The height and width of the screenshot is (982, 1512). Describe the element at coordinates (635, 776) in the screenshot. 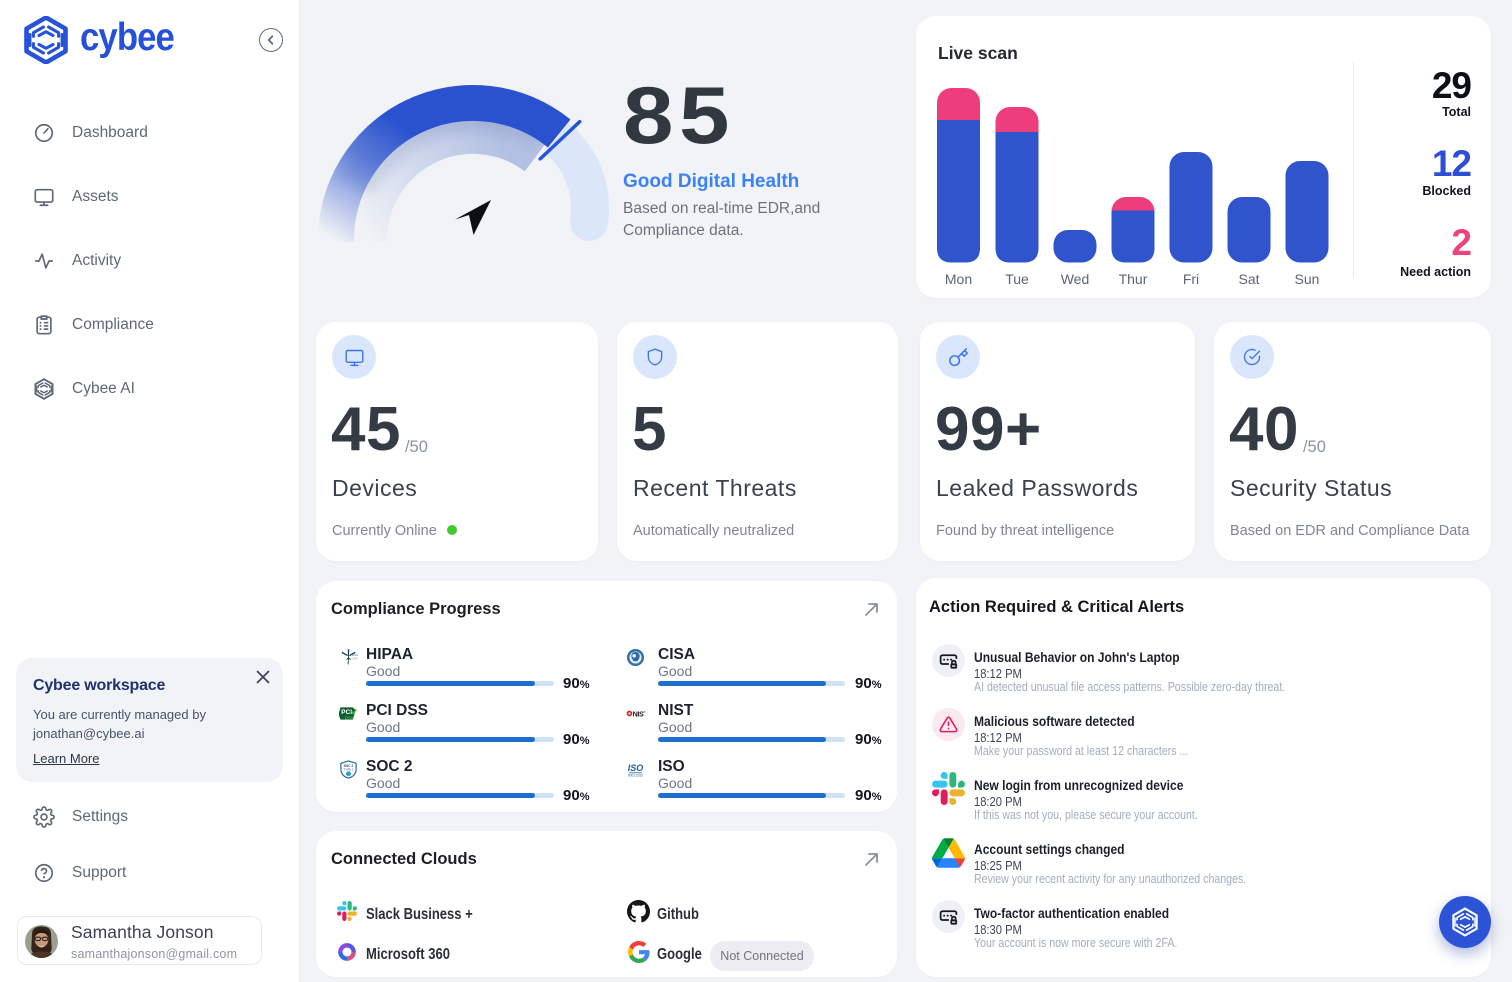

I see `svg-text: 9001:2015` at that location.